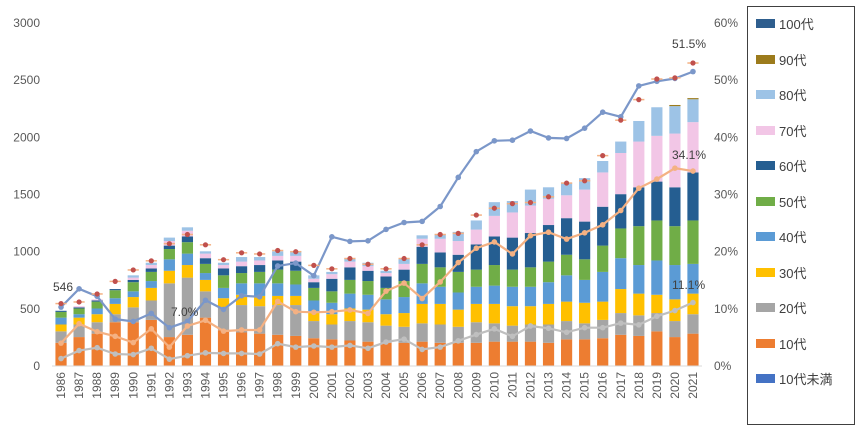  What do you see at coordinates (314, 385) in the screenshot?
I see `x-tick-label: 2000` at bounding box center [314, 385].